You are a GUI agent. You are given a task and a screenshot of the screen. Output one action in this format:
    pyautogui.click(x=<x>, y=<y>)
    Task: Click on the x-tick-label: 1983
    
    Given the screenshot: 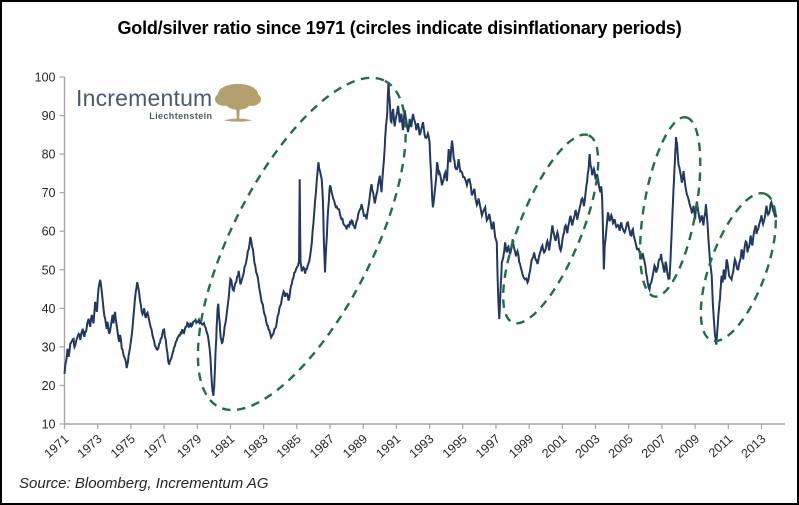 What is the action you would take?
    pyautogui.click(x=256, y=446)
    